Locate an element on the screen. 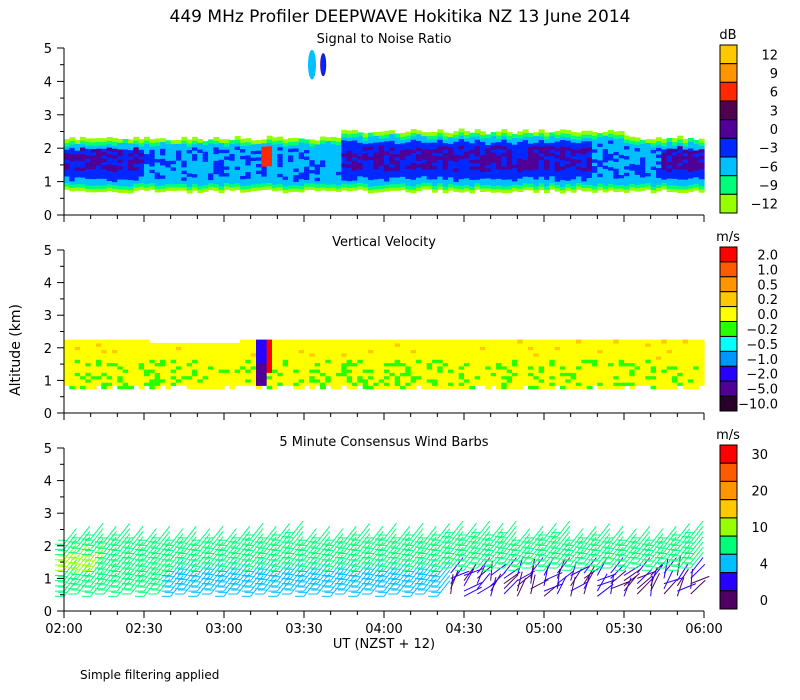 The image size is (800, 700). panel-title: Signal to Noise Ratio is located at coordinates (384, 39).